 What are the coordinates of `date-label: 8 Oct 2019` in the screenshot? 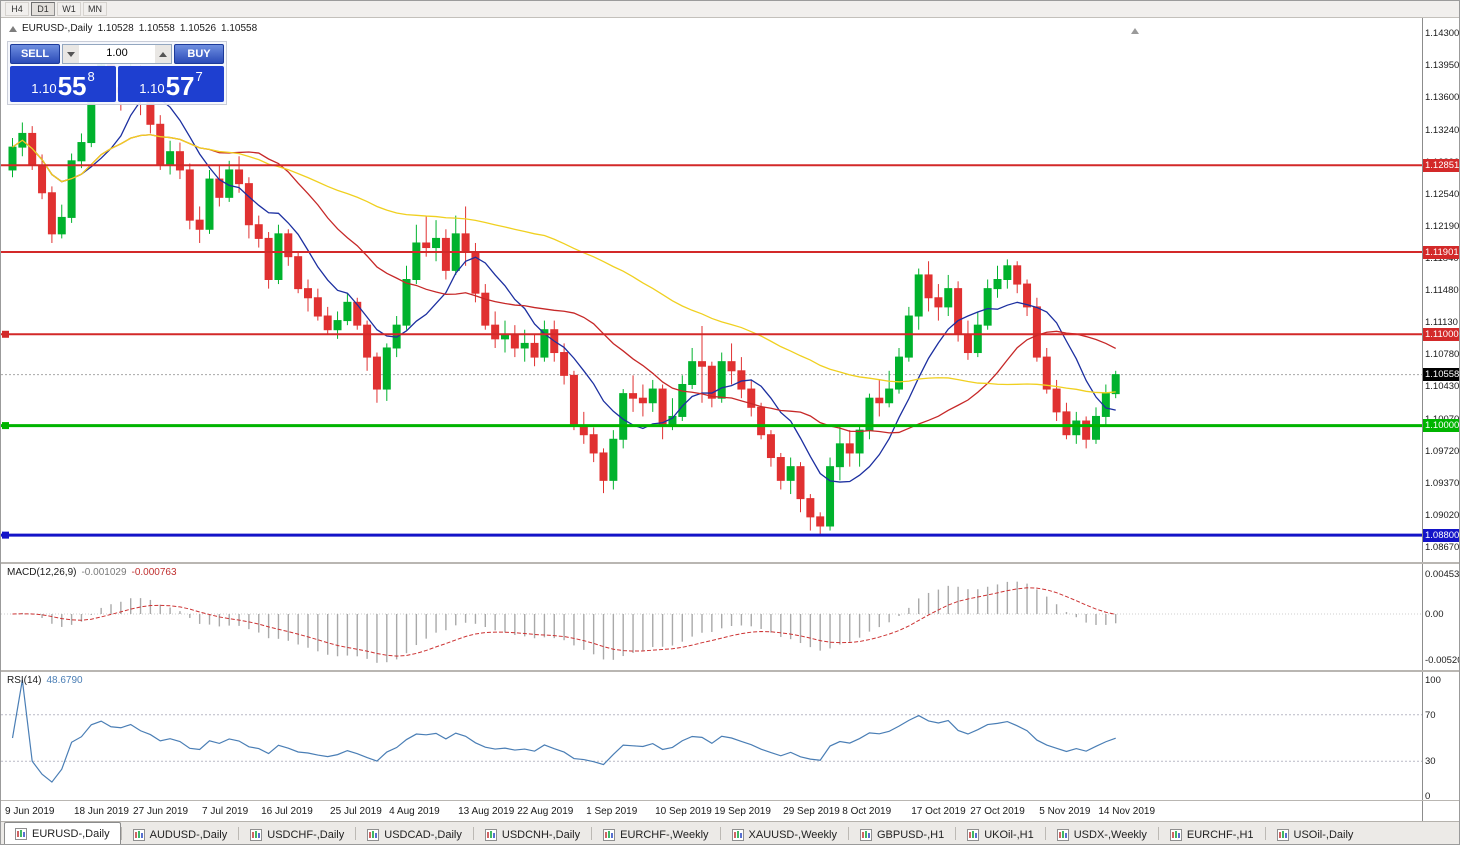 It's located at (867, 811).